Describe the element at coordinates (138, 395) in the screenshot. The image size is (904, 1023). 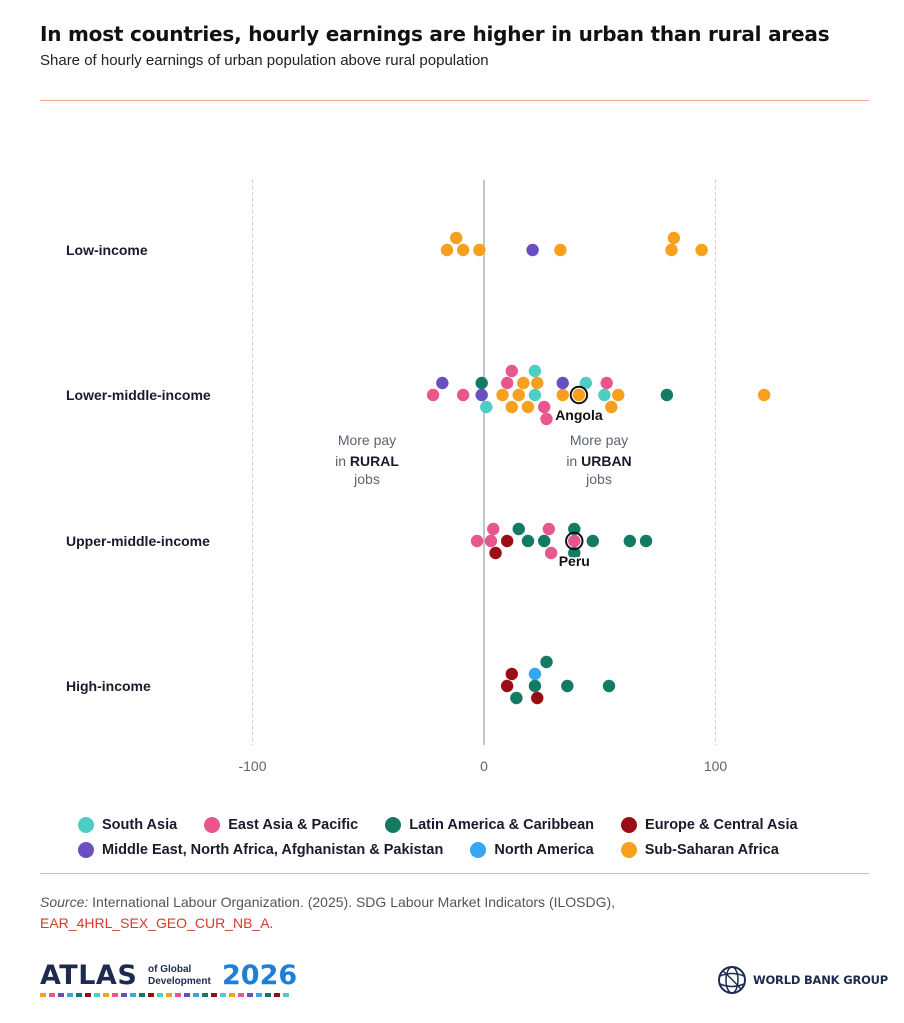
I see `category-label: Lower-middle-income` at that location.